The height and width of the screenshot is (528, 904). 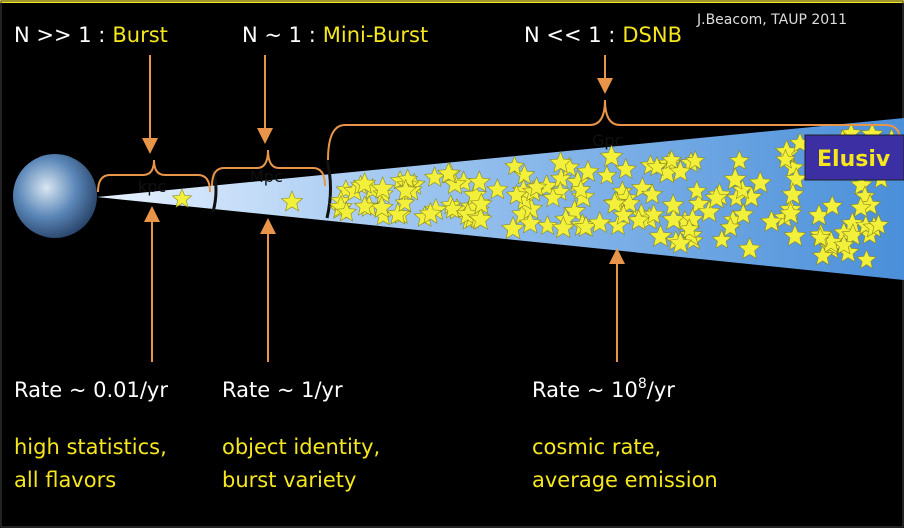 I want to click on note: cosmic rate,, so click(x=596, y=447).